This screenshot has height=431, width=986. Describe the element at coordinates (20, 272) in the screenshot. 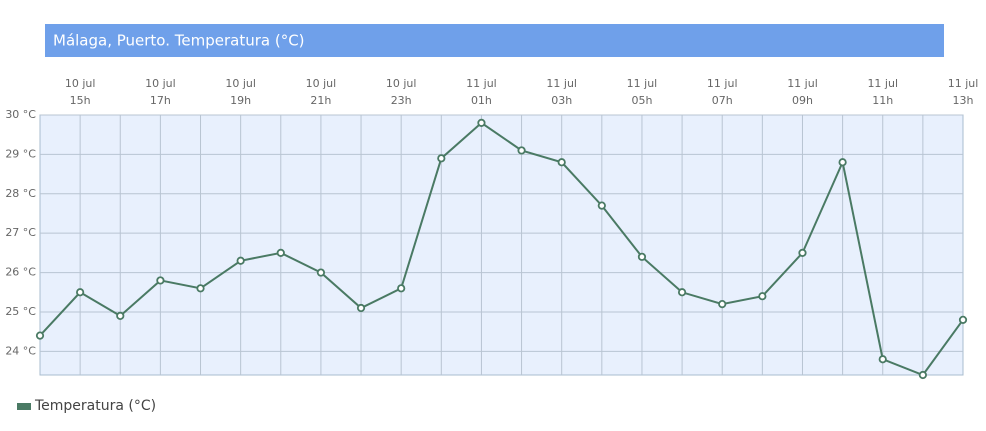

I see `y-tick-label: 26 °C` at that location.